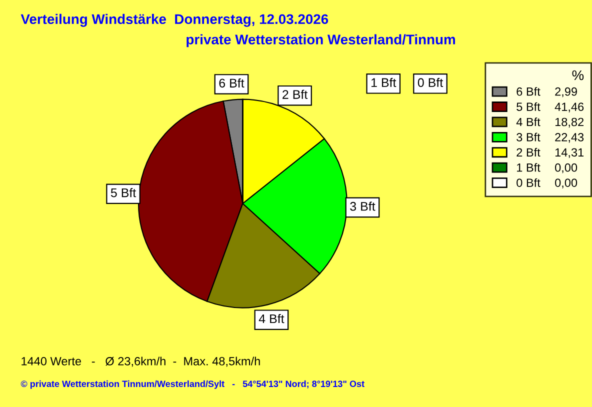  Describe the element at coordinates (231, 83) in the screenshot. I see `slice-label: 6 Bft` at that location.